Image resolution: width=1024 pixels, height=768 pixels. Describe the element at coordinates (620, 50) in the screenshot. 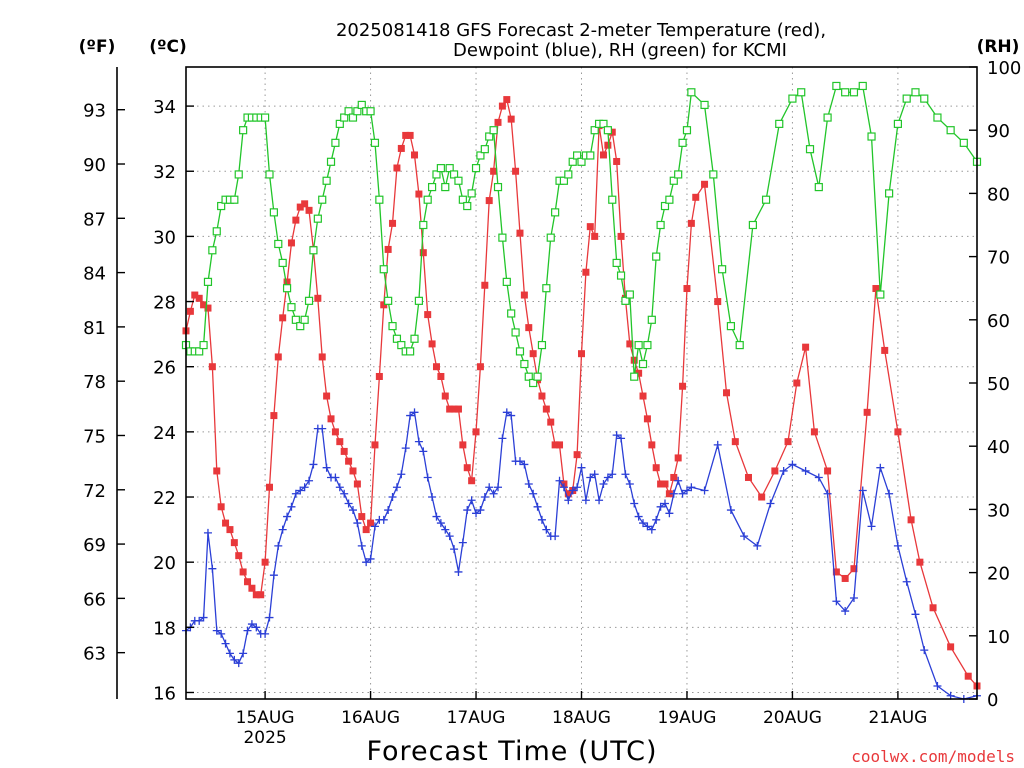

I see `chart-subtitle: Dewpoint (blue), RH (green) for KCMI` at that location.